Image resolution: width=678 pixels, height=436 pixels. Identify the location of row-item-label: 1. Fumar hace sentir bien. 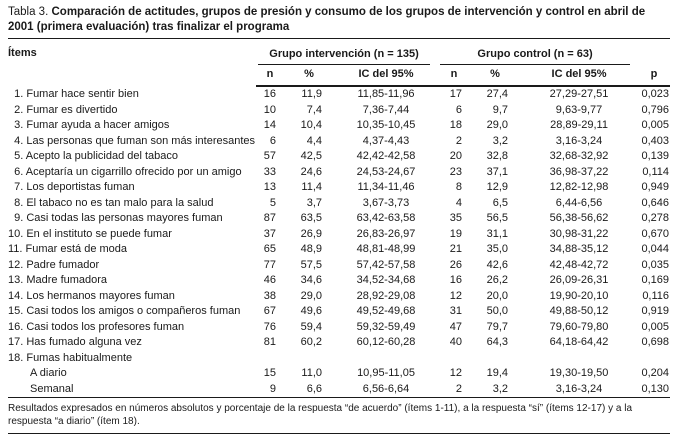
(73, 93).